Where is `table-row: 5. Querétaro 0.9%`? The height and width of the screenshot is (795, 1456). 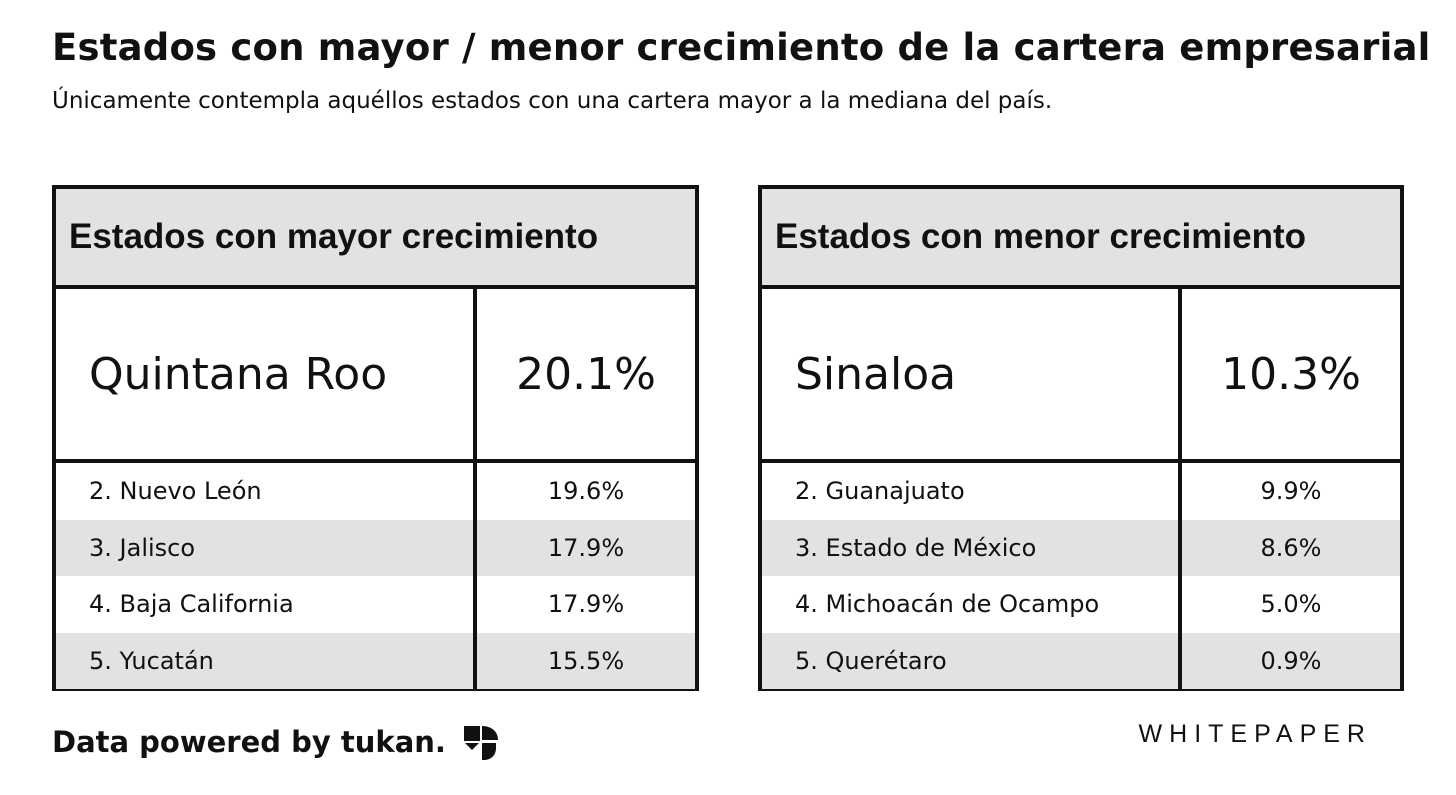 table-row: 5. Querétaro 0.9% is located at coordinates (1081, 660).